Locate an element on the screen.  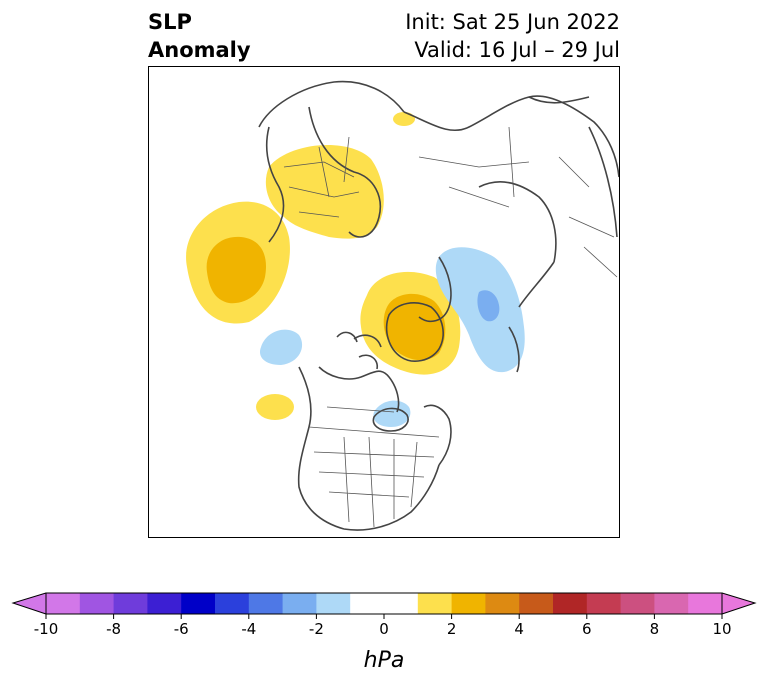
colorbar-ticks: -10 -8 -6 -4 -2 0 2 4 6 8 10 is located at coordinates (383, 626).